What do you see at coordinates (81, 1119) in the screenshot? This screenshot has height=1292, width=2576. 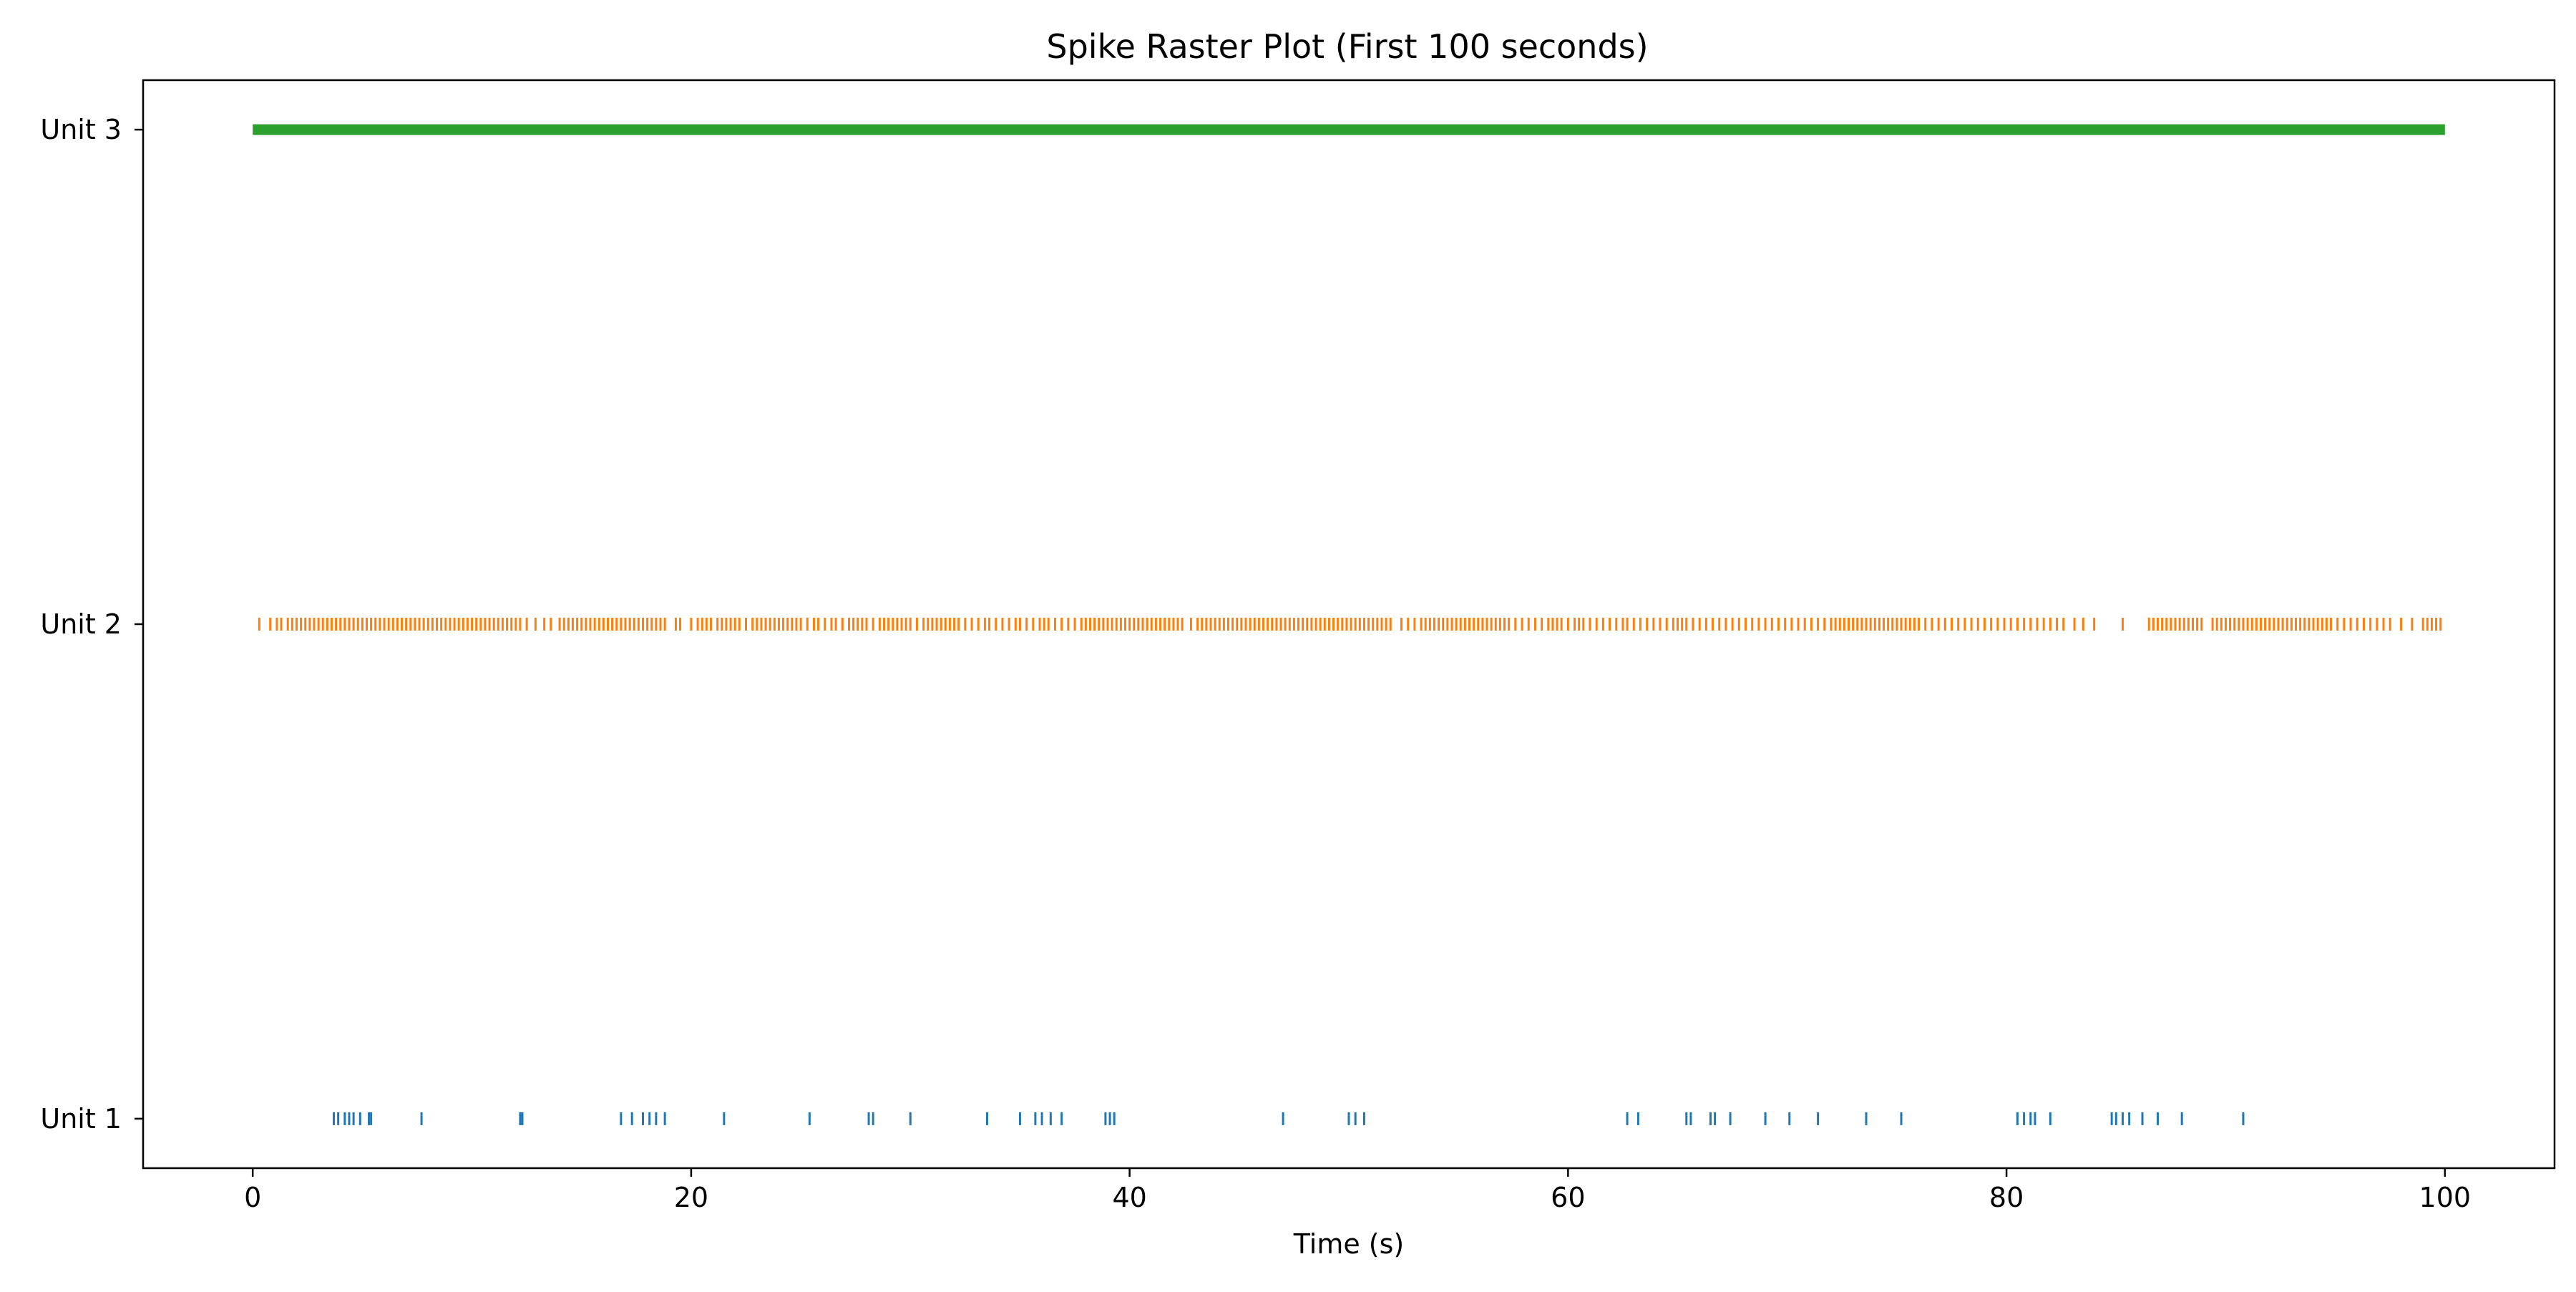 I see `y-tick-label-unit-1: Unit 1` at bounding box center [81, 1119].